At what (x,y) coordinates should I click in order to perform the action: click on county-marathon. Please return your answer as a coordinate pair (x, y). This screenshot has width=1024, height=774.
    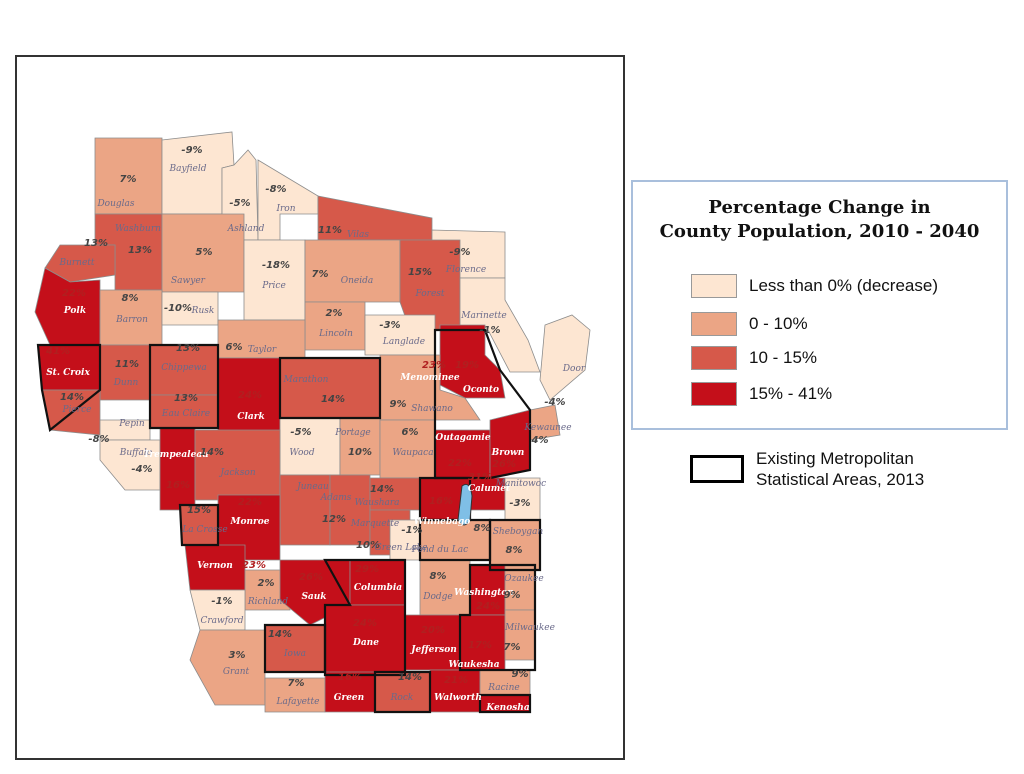
    Looking at the image, I should click on (330, 388).